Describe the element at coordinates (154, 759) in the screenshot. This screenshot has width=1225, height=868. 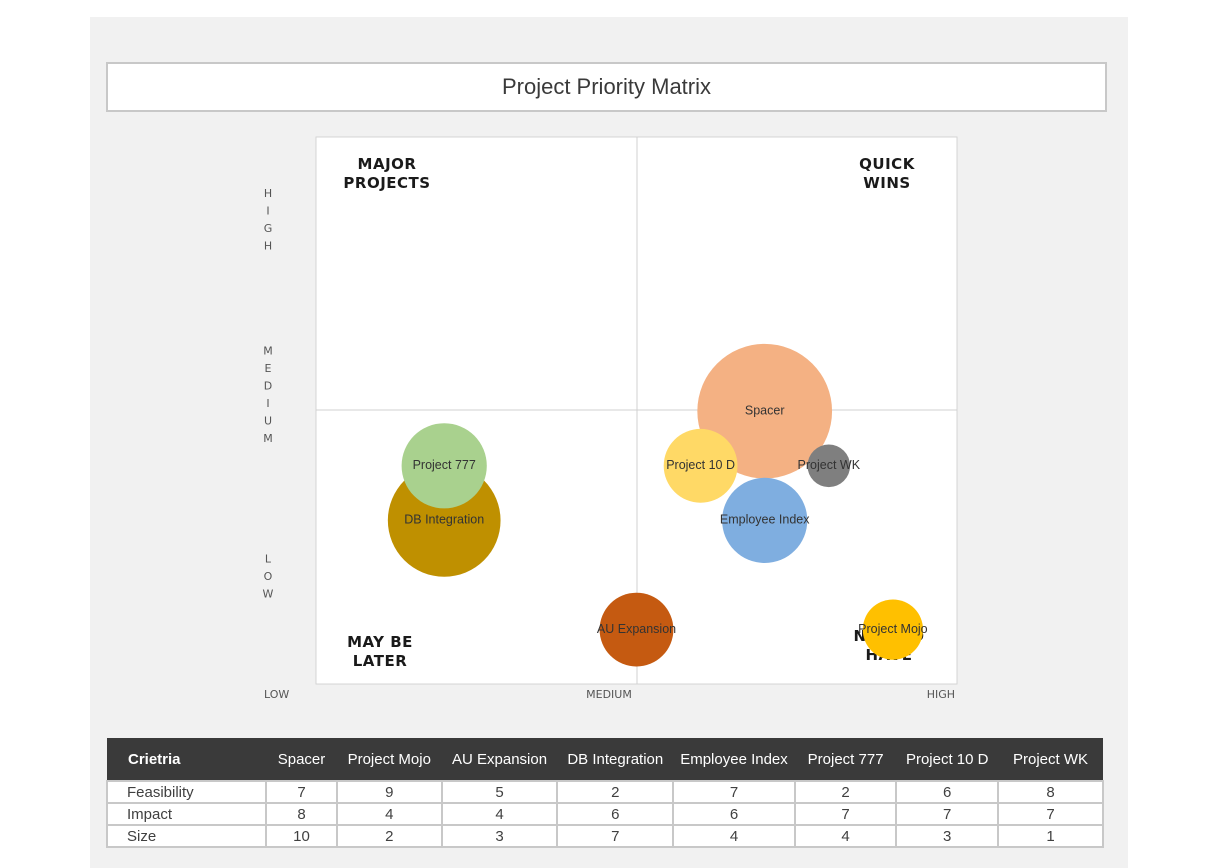
I see `criteria-header: Crietria` at that location.